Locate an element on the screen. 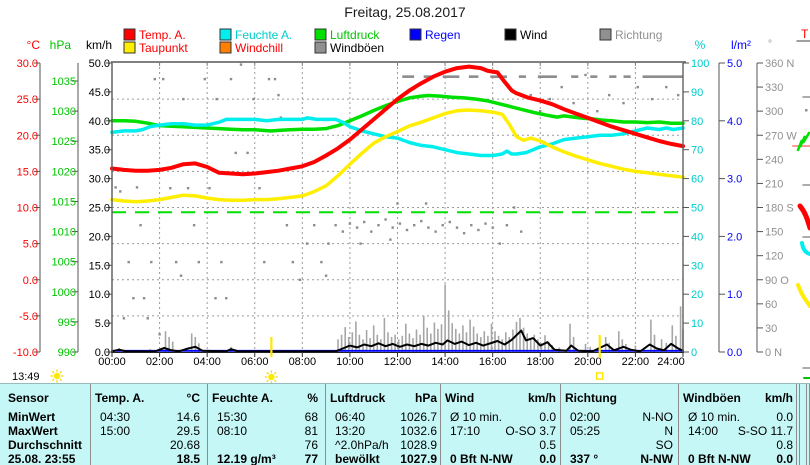 This screenshot has height=465, width=810. legend-item-taupunkt: Taupunkt is located at coordinates (155, 48).